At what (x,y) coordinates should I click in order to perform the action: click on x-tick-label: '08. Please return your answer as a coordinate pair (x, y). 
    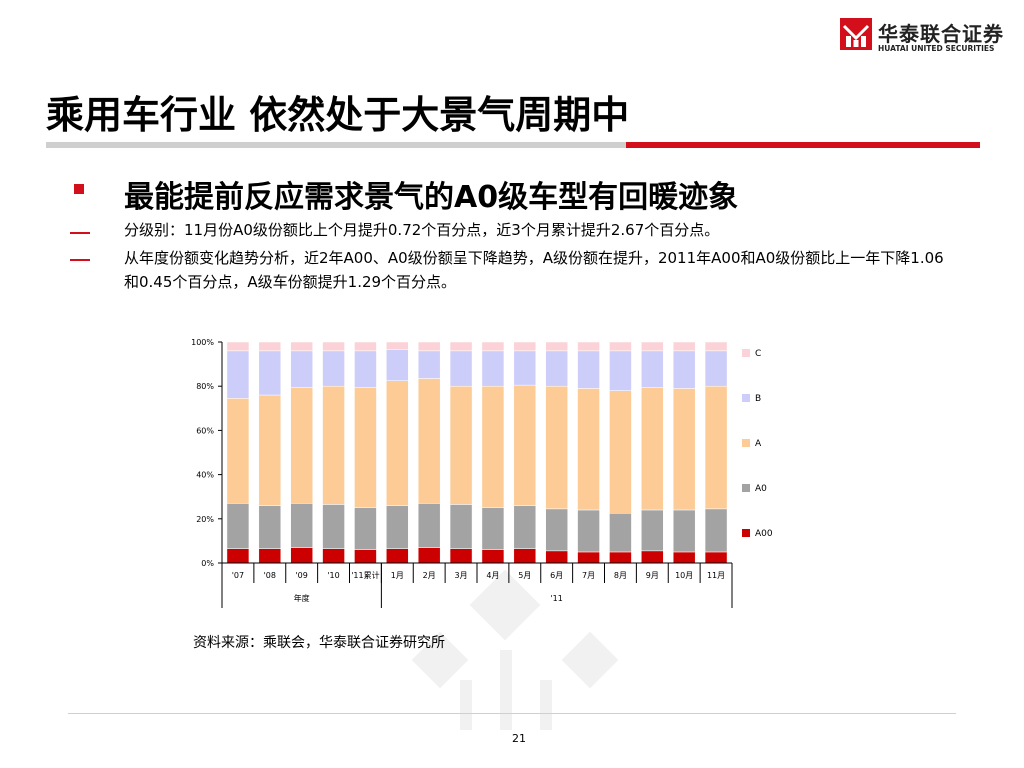
    Looking at the image, I should click on (270, 575).